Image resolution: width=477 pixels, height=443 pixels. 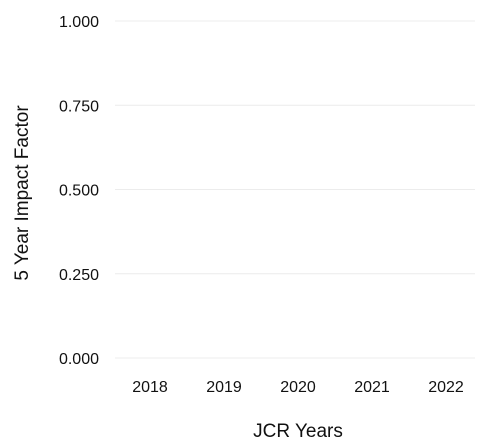 I want to click on x-axis-label: JCR Years, so click(x=298, y=431).